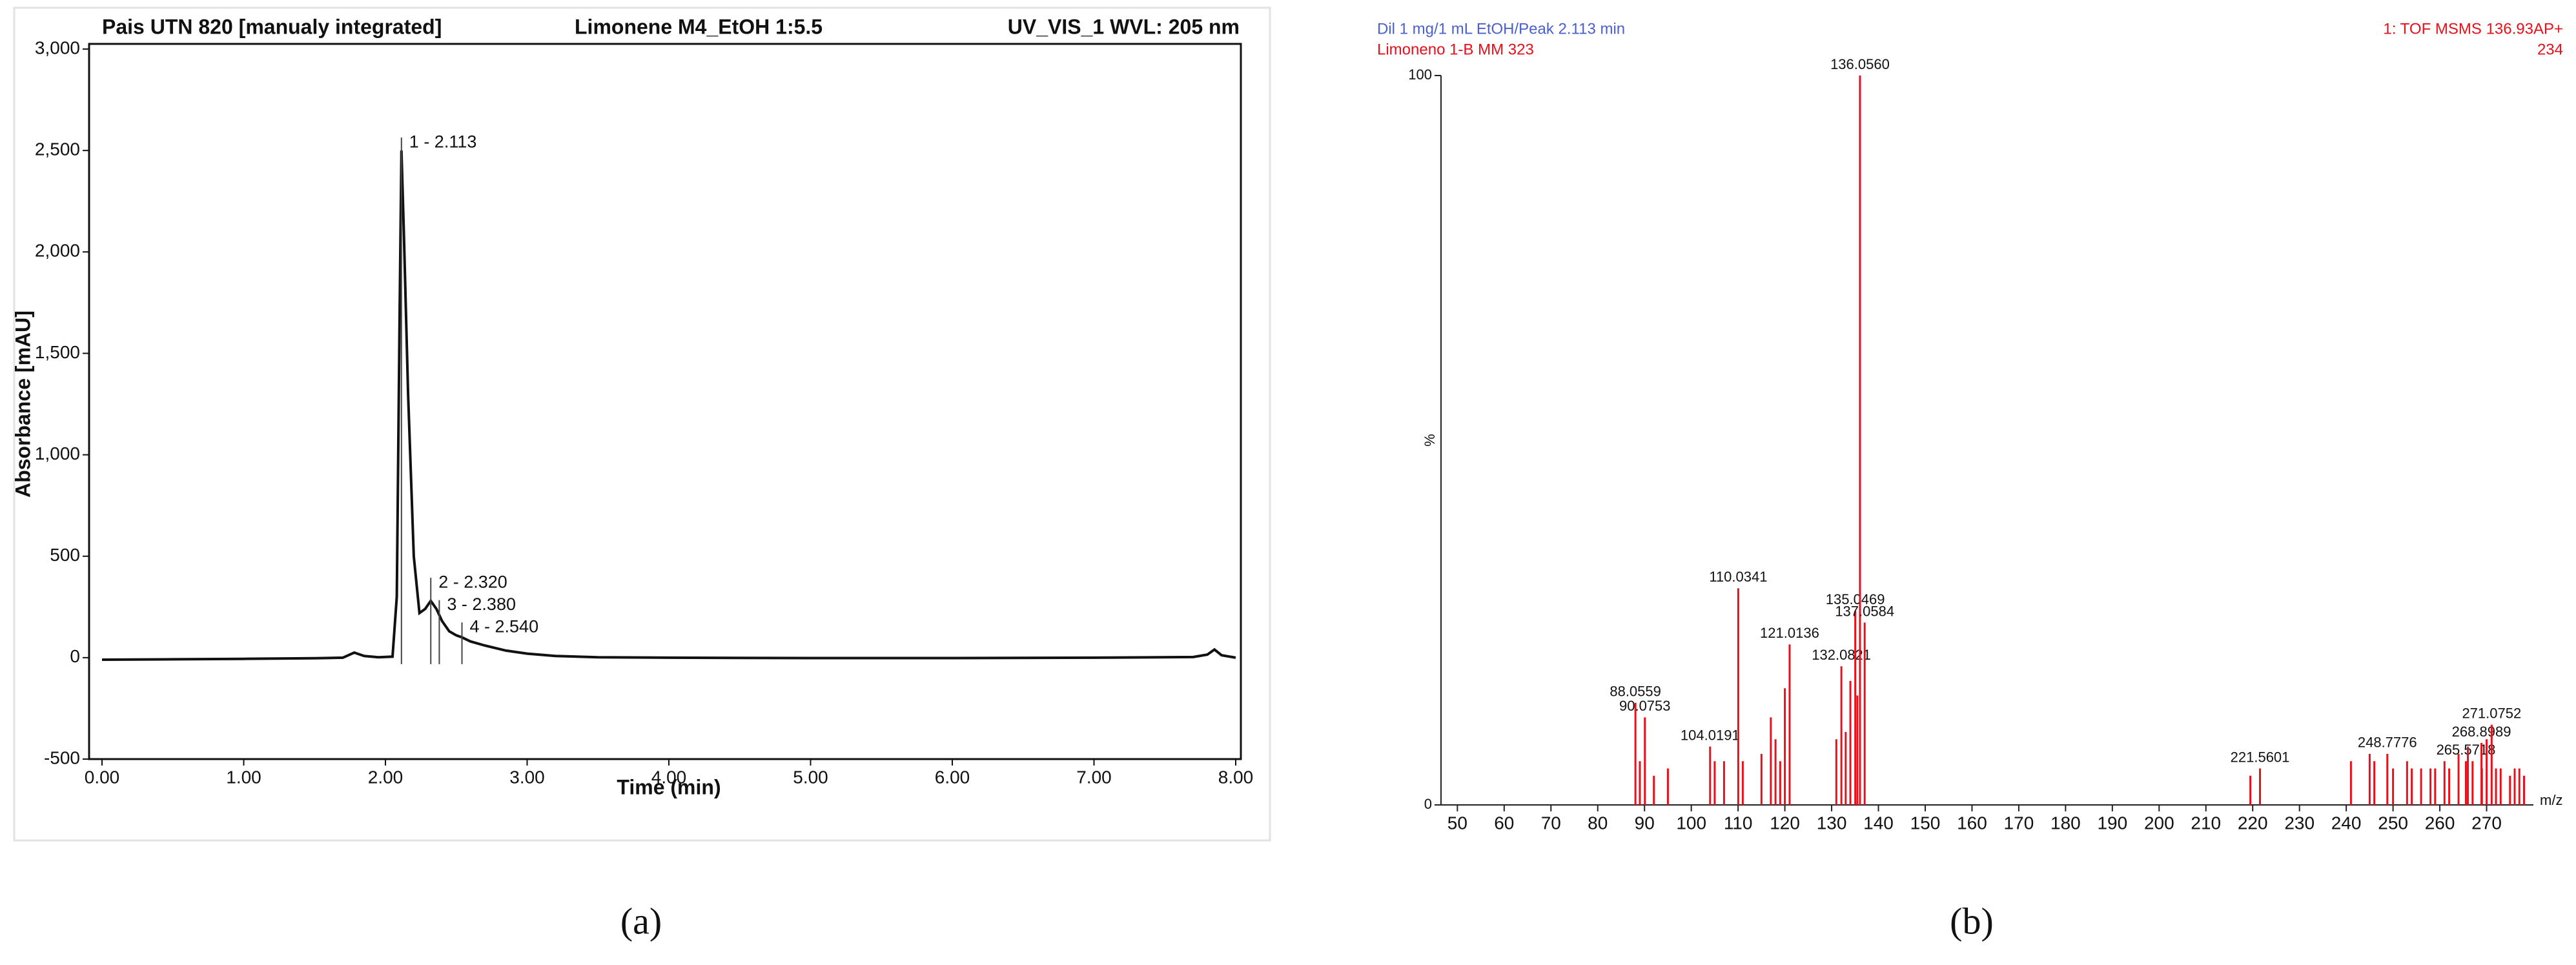  What do you see at coordinates (2253, 823) in the screenshot?
I see `x-tick-label: 220` at bounding box center [2253, 823].